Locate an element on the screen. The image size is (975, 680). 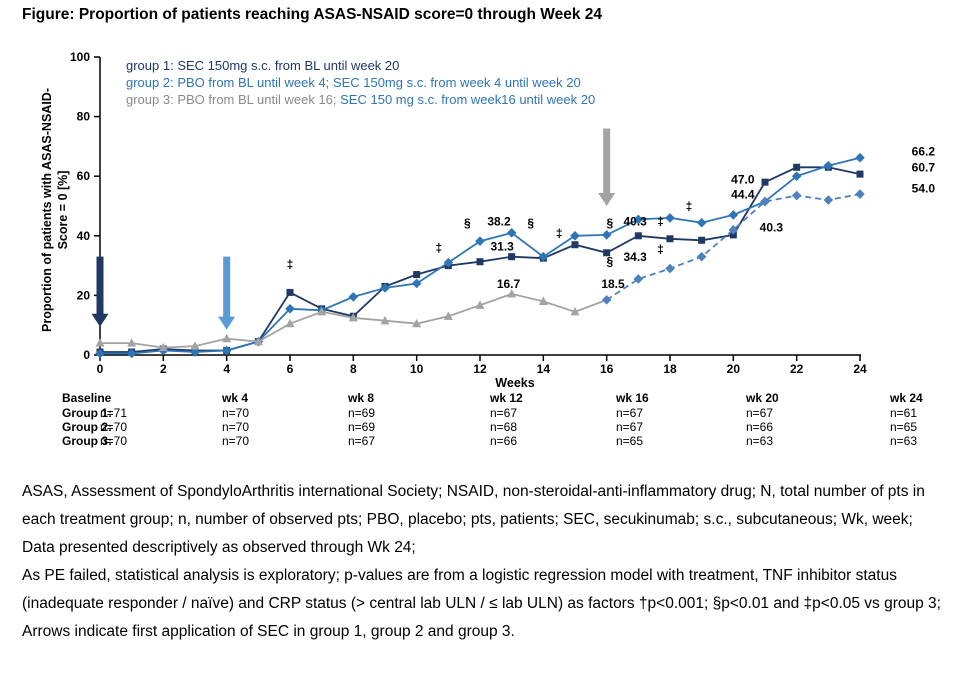
x-tick-label: 24 is located at coordinates (860, 369).